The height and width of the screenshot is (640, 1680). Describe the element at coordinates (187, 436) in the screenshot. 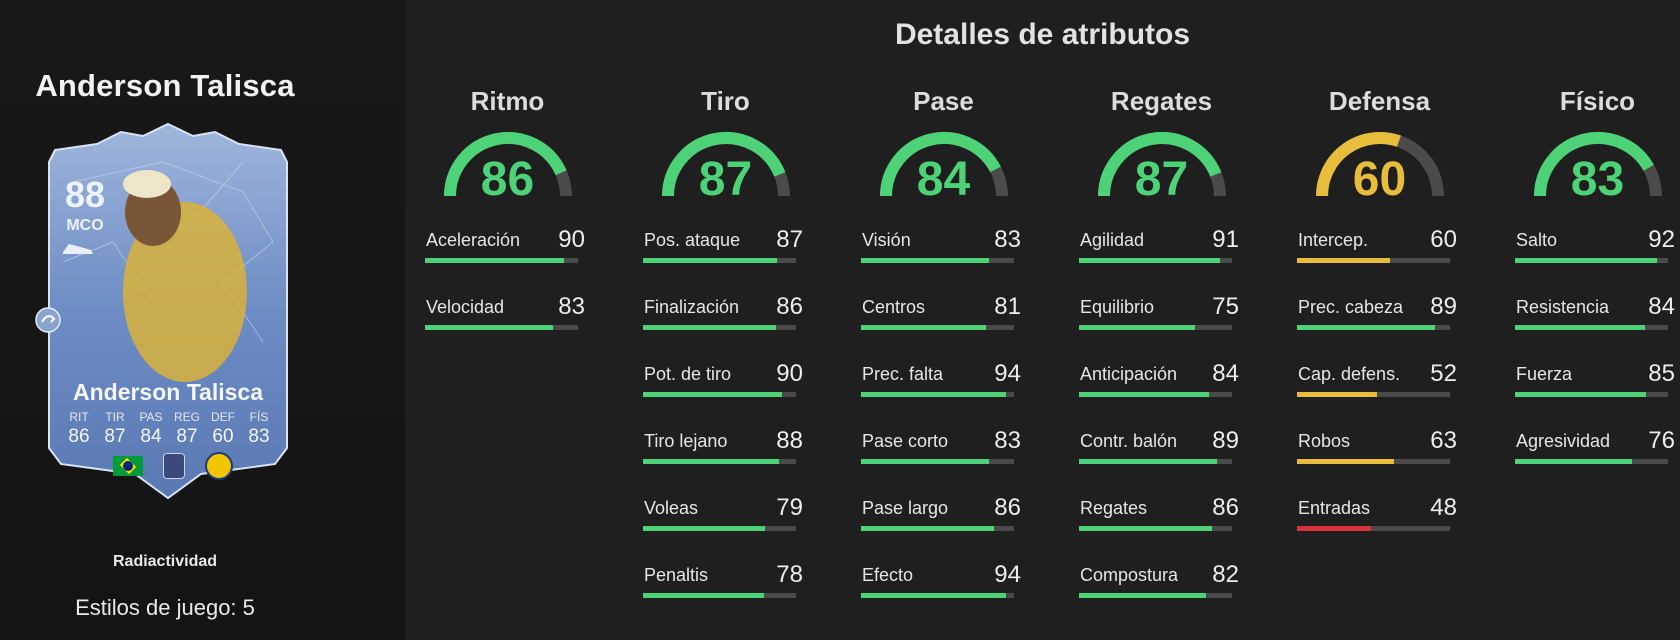

I see `card-stat-value: 87` at that location.